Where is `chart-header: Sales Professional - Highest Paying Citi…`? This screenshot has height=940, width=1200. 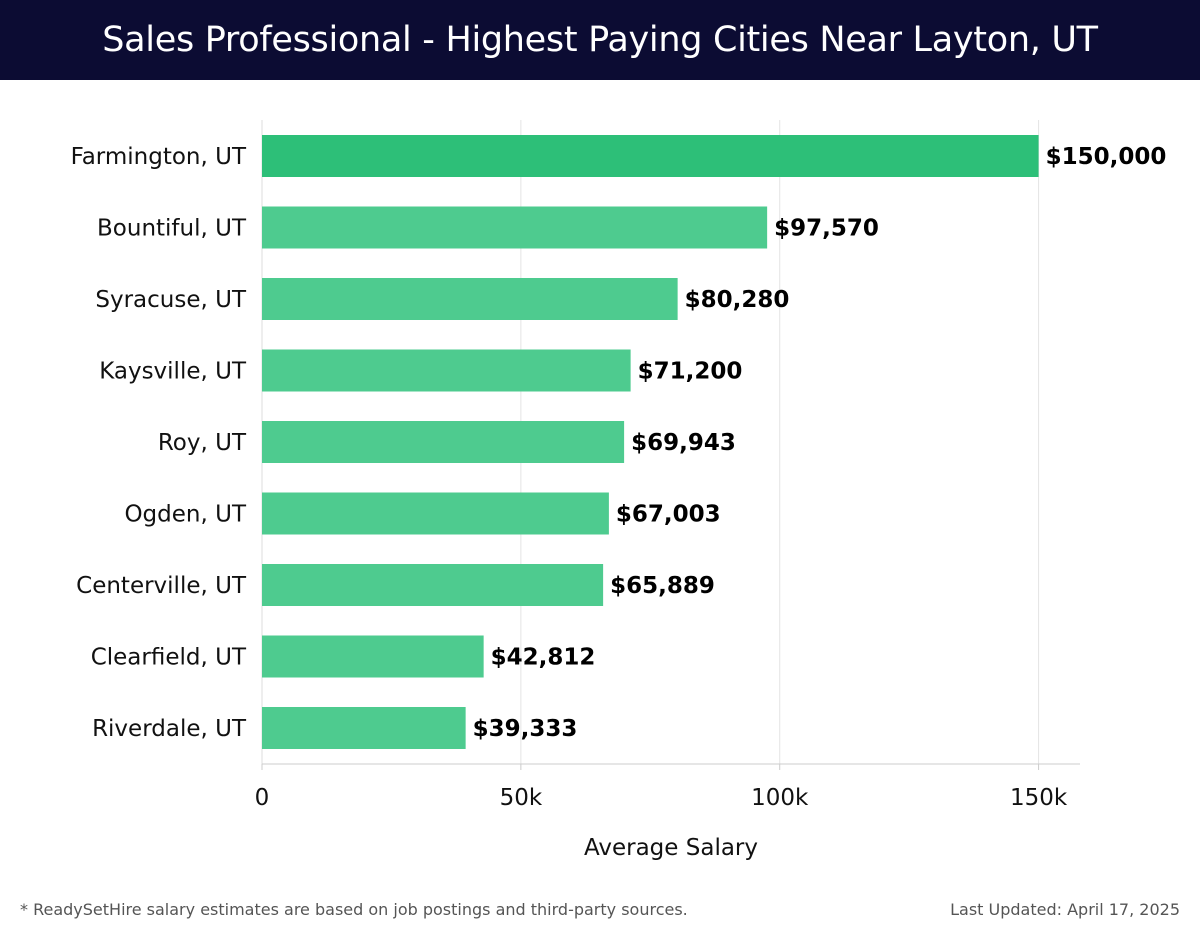 chart-header: Sales Professional - Highest Paying Citi… is located at coordinates (600, 40).